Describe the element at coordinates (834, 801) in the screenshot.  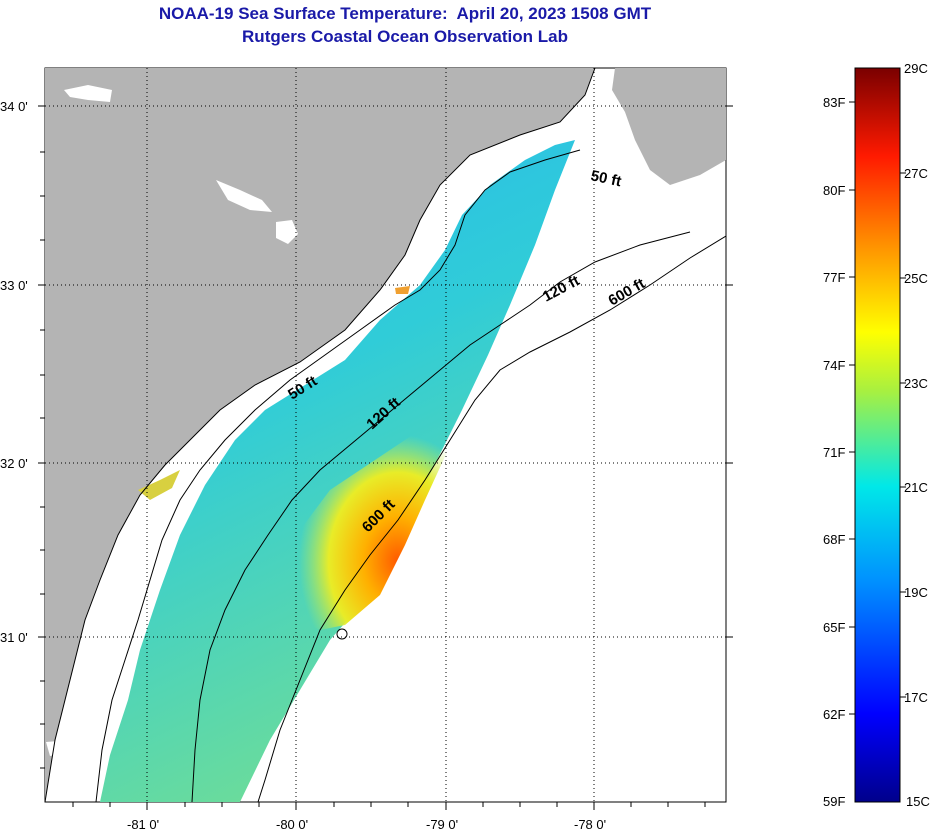
I see `colorbar-f-59: 59F` at that location.